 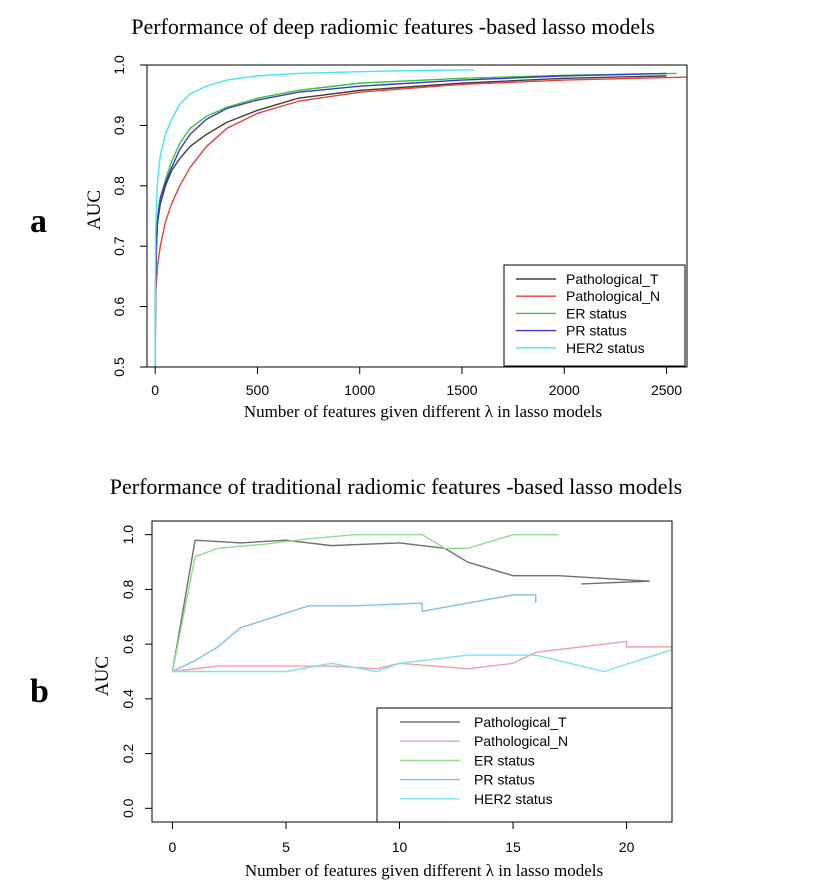 I want to click on chart-b-legend-box, so click(x=524, y=765).